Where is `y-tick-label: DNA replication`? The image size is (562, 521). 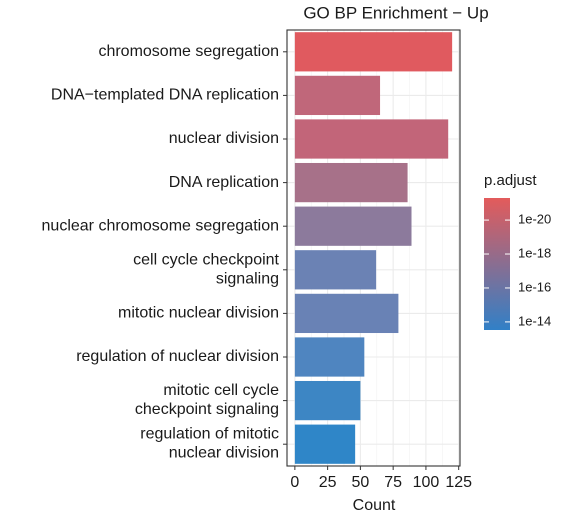
y-tick-label: DNA replication is located at coordinates (224, 182).